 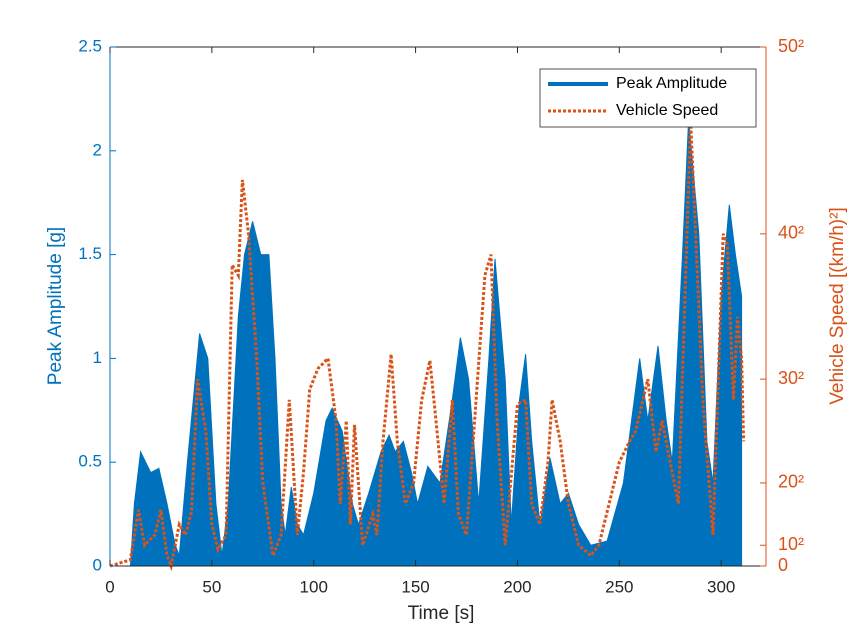 What do you see at coordinates (90, 253) in the screenshot?
I see `y-tick-label: 1.5` at bounding box center [90, 253].